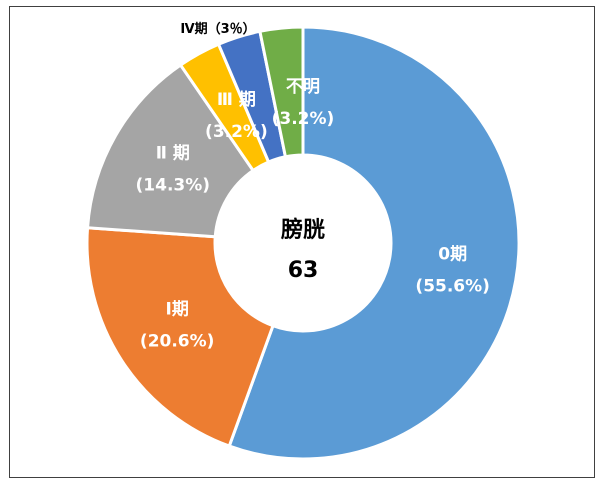 The height and width of the screenshot is (488, 606). I want to click on slice-label-name-5: 不明, so click(303, 87).